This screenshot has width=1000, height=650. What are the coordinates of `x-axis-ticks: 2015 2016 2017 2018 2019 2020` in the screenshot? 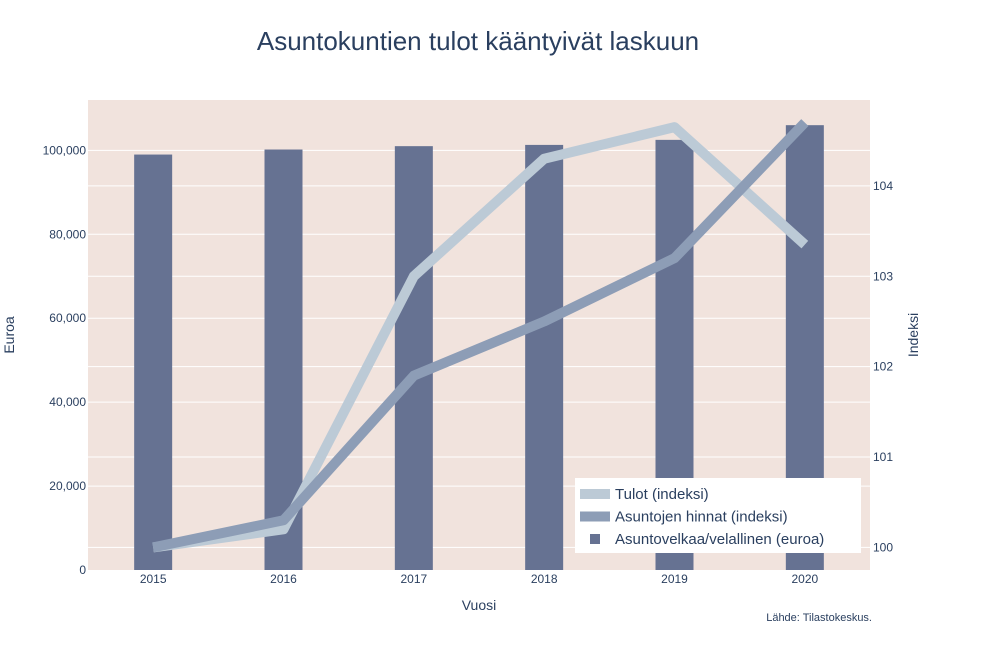 It's located at (479, 579).